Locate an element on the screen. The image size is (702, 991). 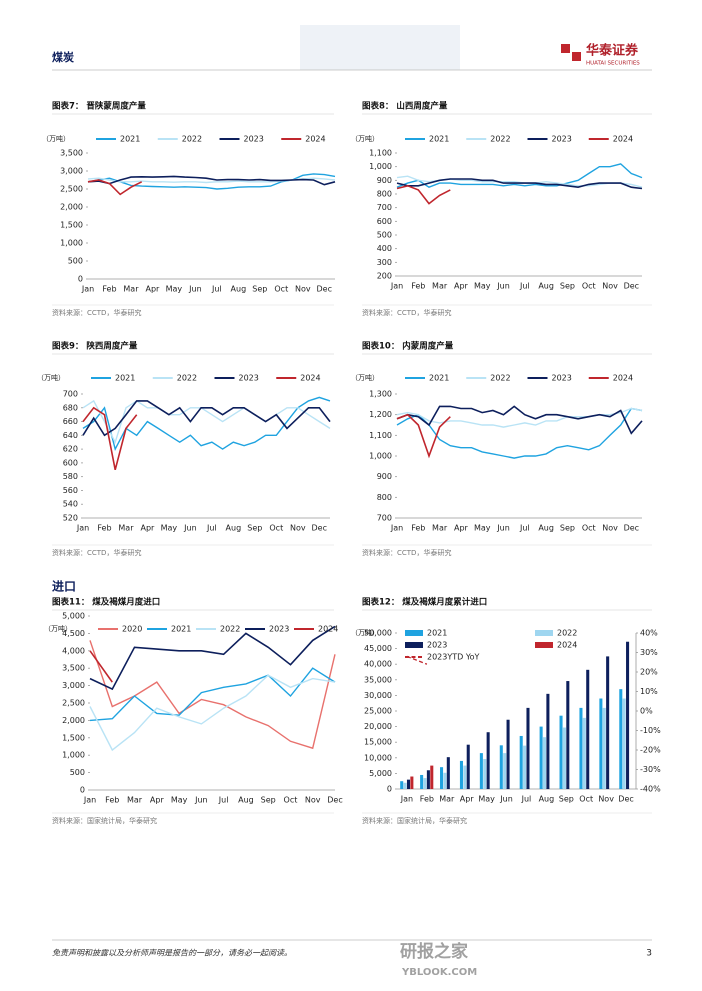
y-tick-label: 620 is located at coordinates (70, 449).